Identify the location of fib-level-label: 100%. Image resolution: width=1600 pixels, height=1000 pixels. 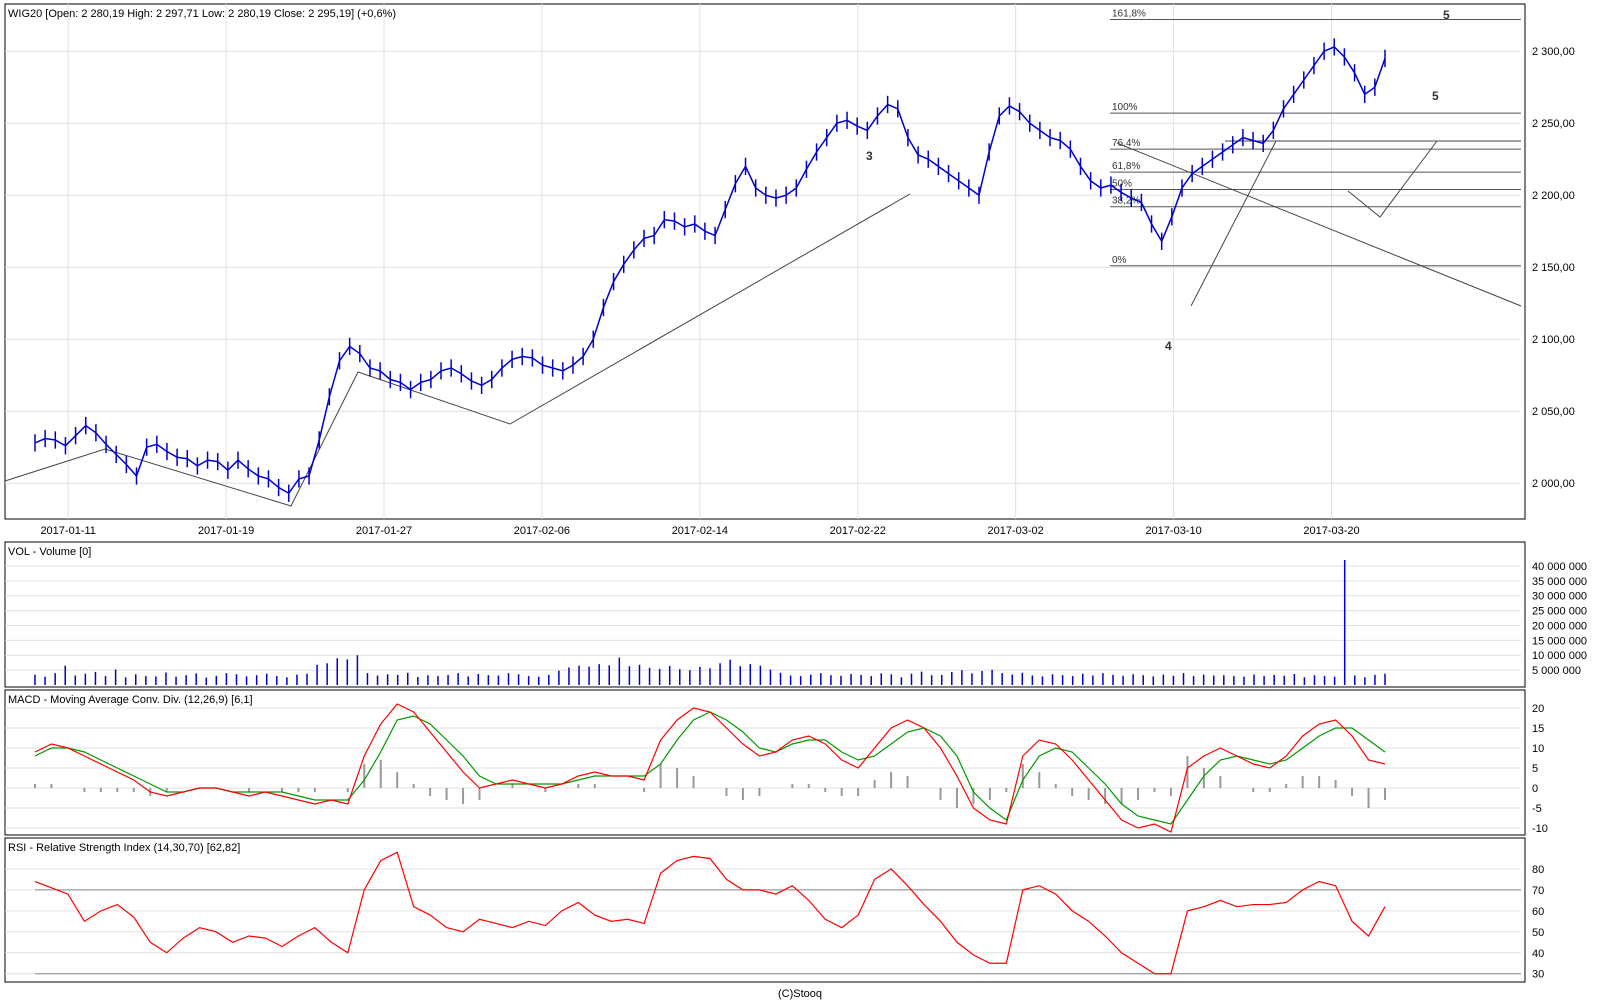
(1125, 107).